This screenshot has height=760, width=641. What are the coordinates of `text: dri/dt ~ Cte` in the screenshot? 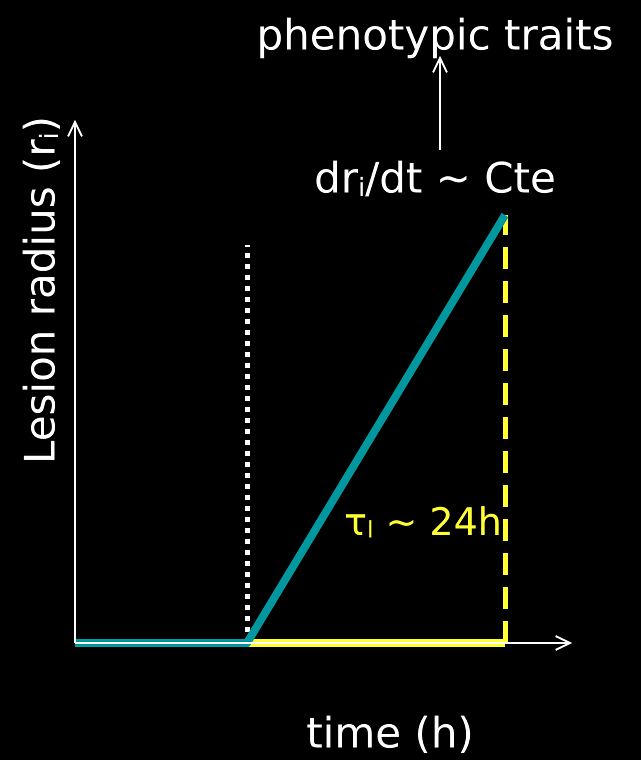 It's located at (435, 178).